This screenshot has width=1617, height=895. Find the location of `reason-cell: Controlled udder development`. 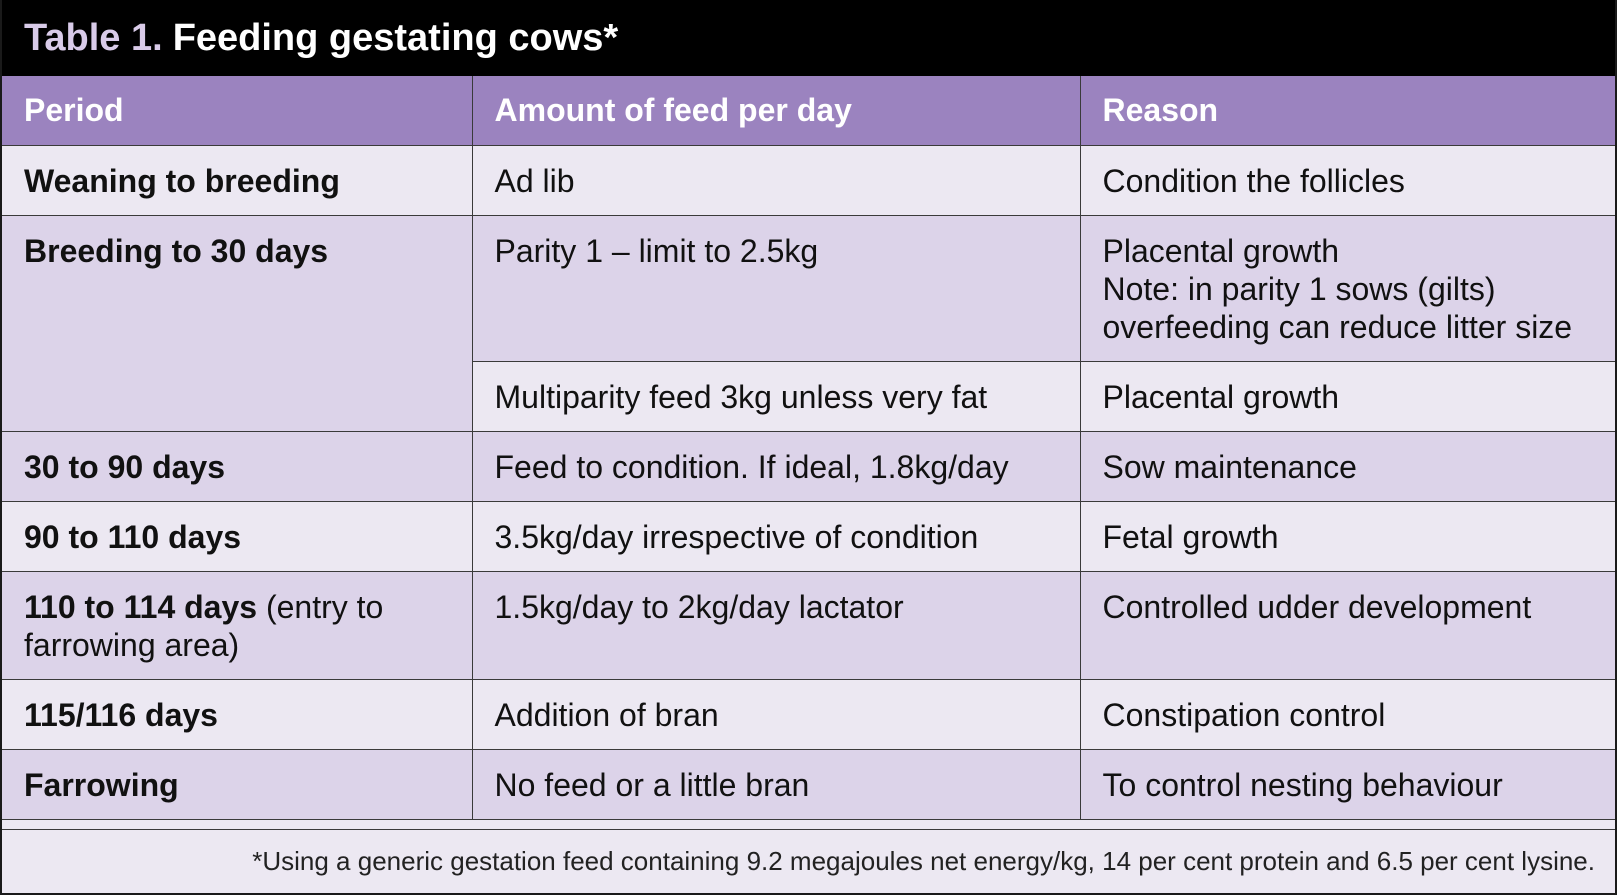

reason-cell: Controlled udder development is located at coordinates (1347, 625).